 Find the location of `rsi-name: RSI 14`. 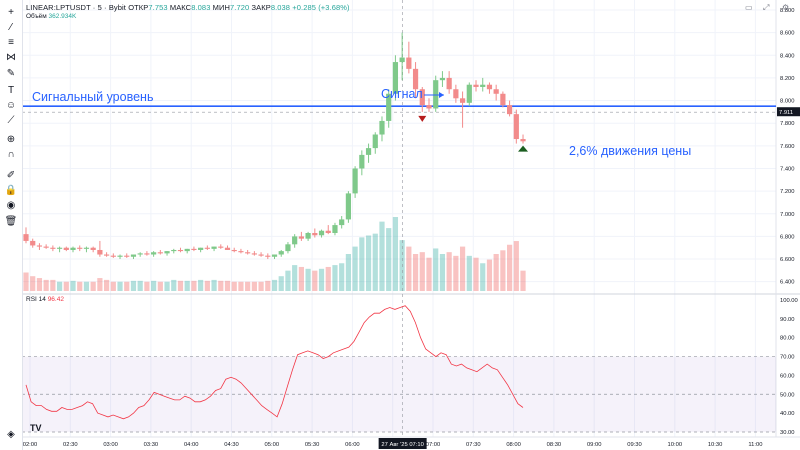

rsi-name: RSI 14 is located at coordinates (36, 299).